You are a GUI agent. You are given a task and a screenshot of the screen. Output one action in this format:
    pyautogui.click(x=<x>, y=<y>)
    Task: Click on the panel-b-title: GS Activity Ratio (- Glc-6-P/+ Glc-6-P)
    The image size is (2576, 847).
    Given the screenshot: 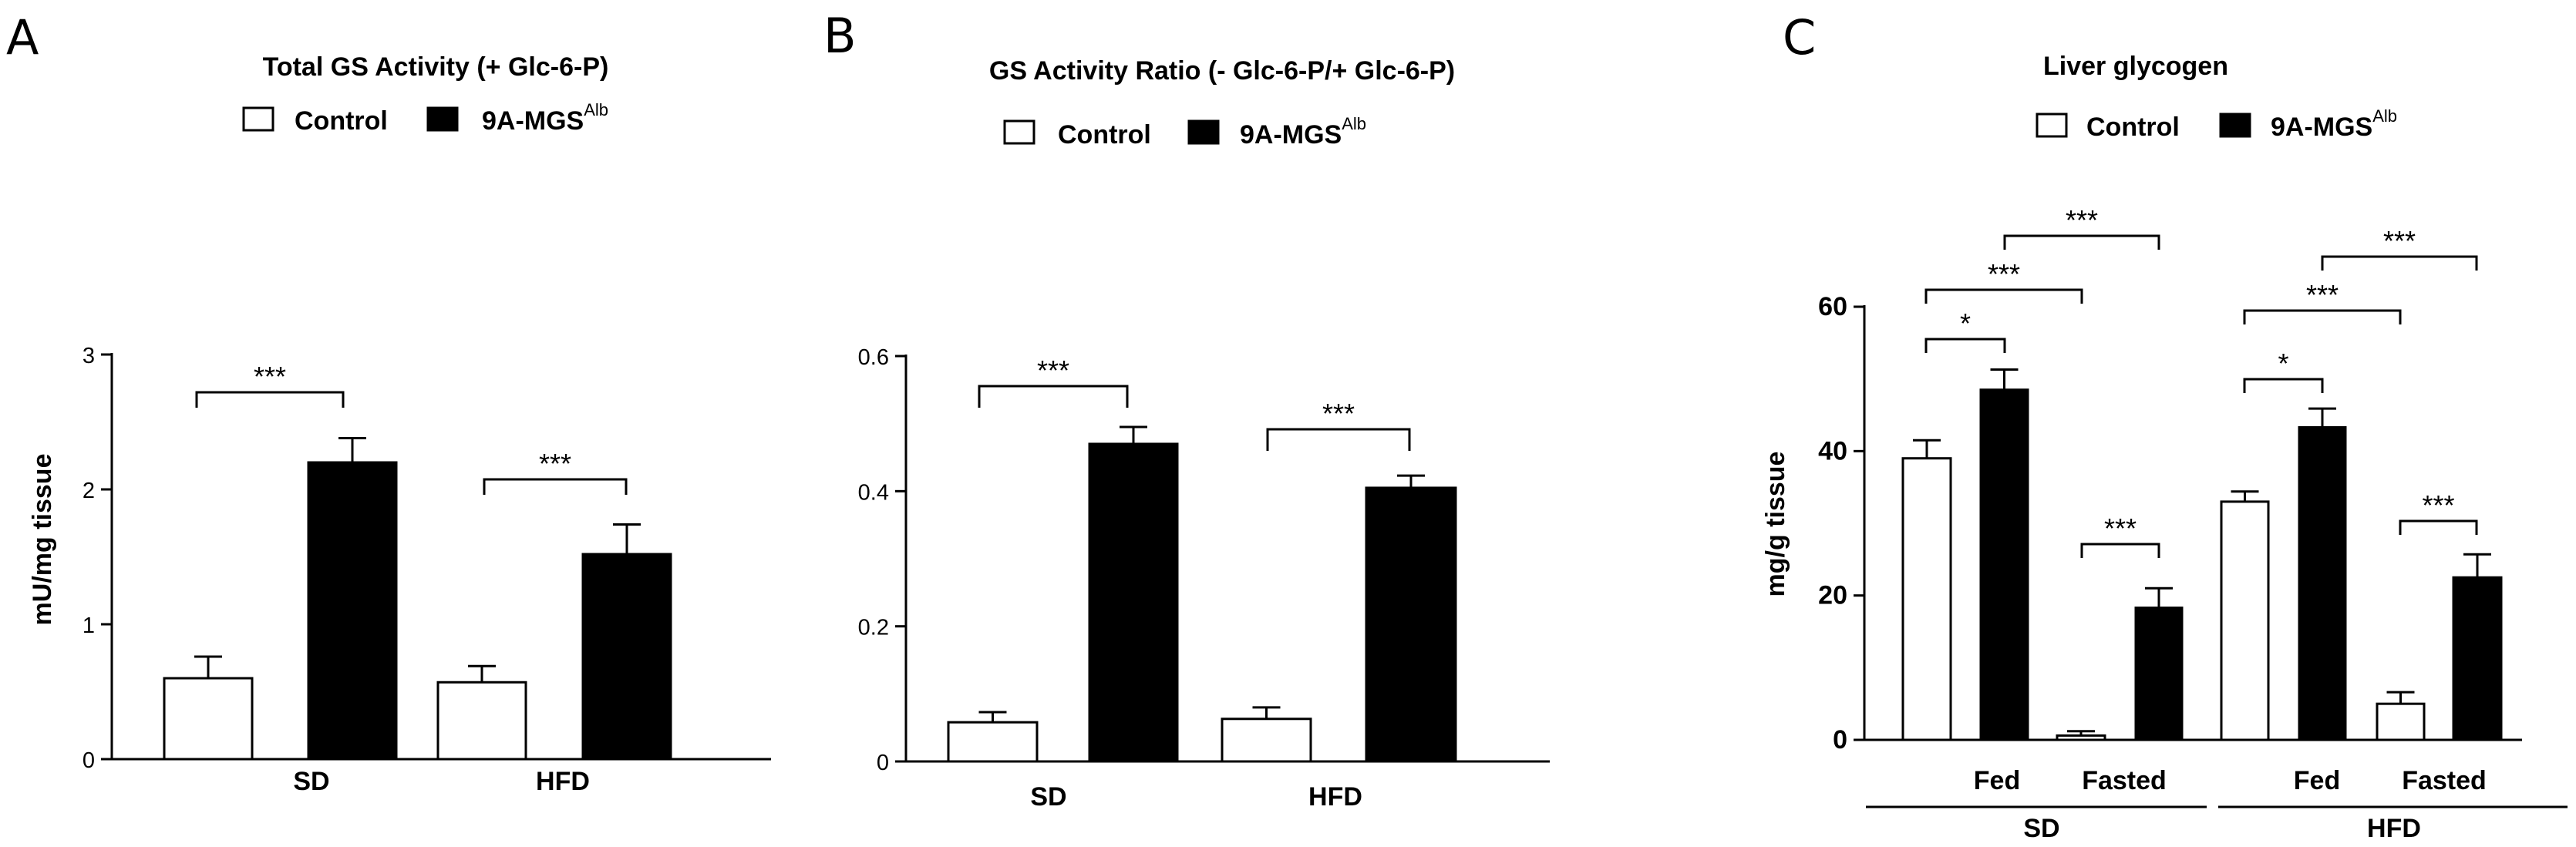 What is the action you would take?
    pyautogui.click(x=1222, y=71)
    